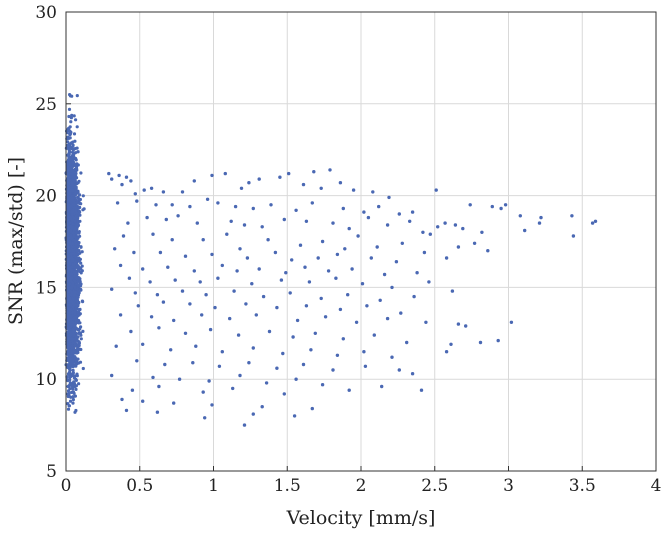 The width and height of the screenshot is (664, 538). Describe the element at coordinates (46, 288) in the screenshot. I see `y-tick-label: 15` at that location.